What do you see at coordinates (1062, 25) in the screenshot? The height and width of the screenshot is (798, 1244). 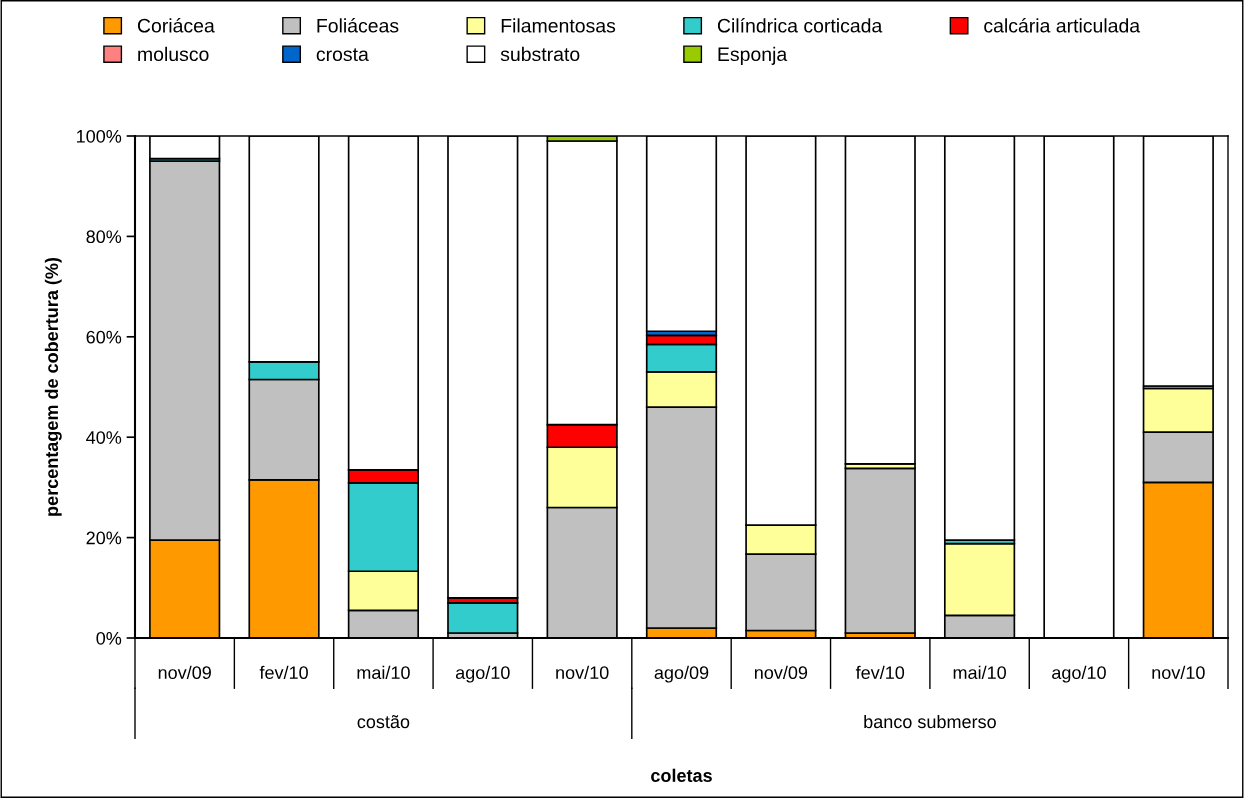 I see `legend-label: calcária articulada` at bounding box center [1062, 25].